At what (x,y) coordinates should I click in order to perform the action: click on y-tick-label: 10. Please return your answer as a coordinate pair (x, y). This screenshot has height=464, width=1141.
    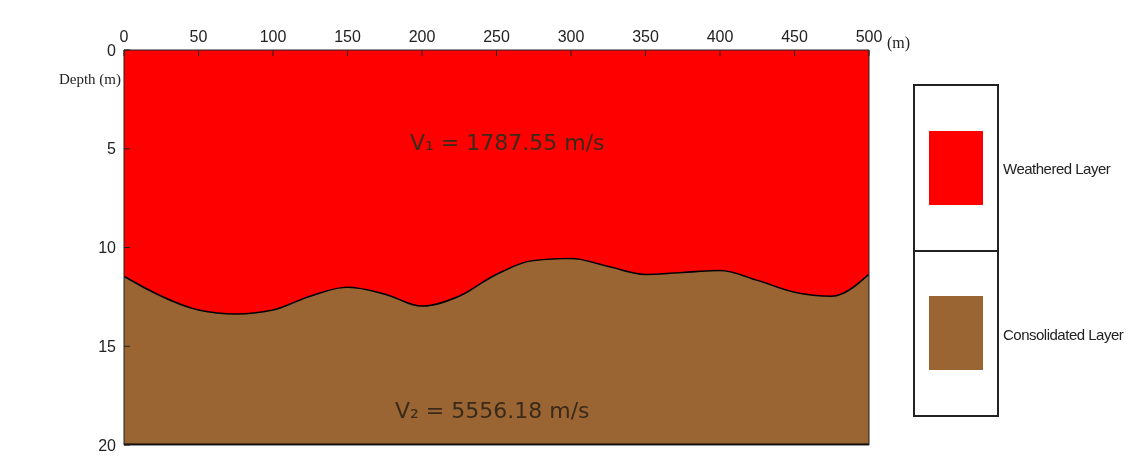
    Looking at the image, I should click on (107, 248).